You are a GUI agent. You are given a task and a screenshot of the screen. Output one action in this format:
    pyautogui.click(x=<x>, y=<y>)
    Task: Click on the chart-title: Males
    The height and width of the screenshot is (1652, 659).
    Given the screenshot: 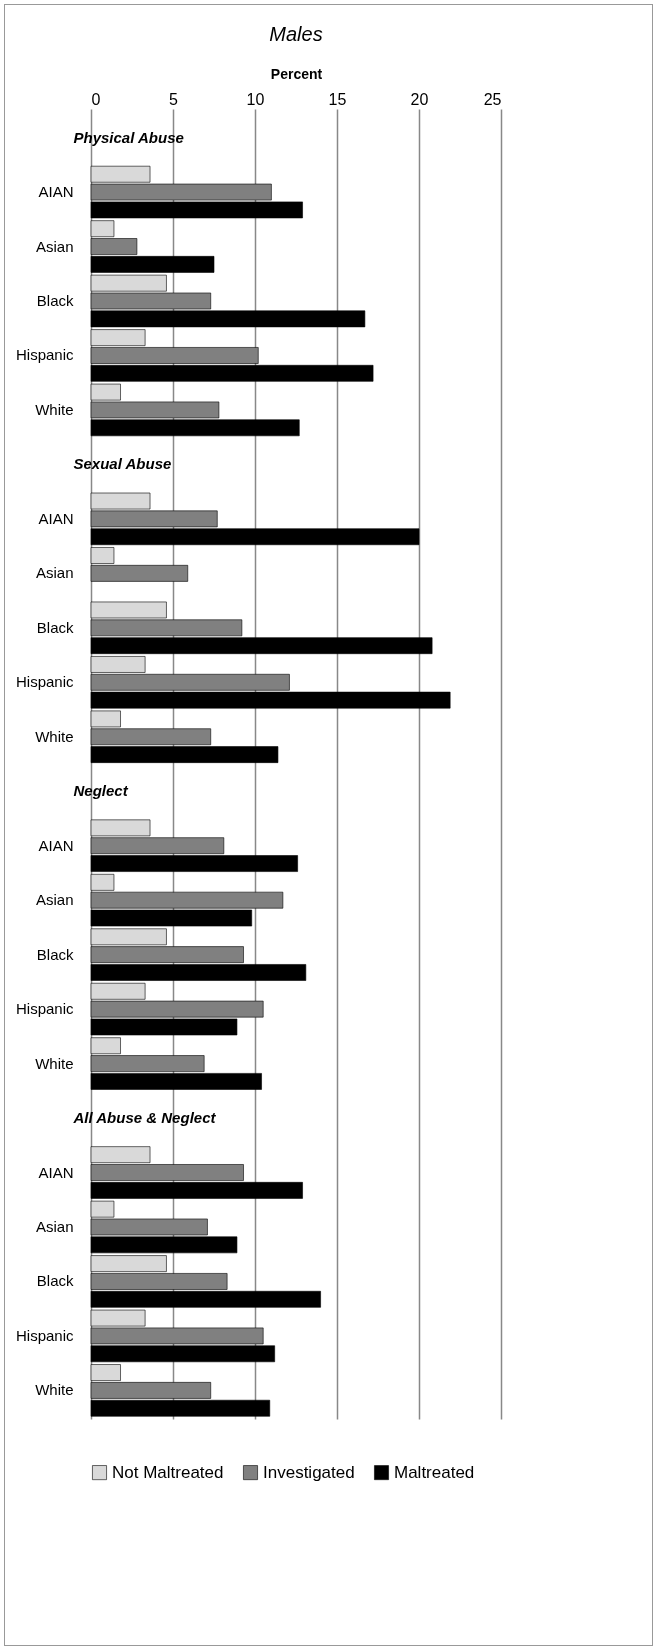 What is the action you would take?
    pyautogui.click(x=296, y=34)
    